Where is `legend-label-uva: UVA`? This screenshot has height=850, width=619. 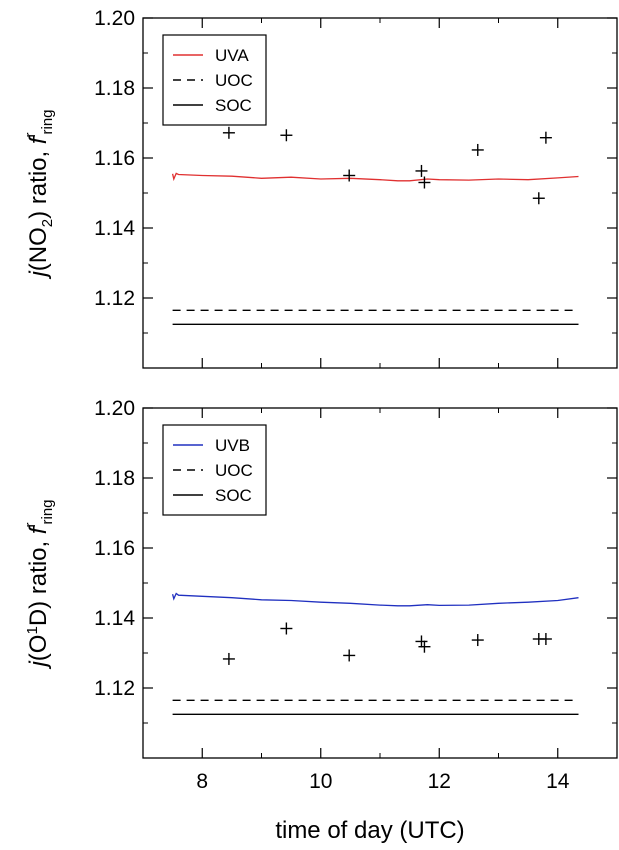
legend-label-uva: UVA is located at coordinates (232, 55).